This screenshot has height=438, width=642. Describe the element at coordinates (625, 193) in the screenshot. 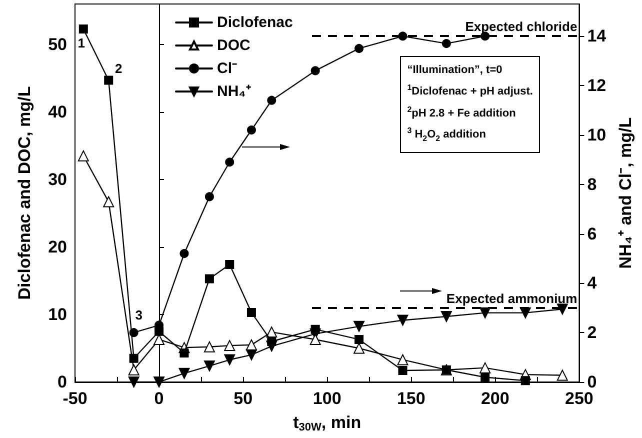

I see `y2-axis-title: NH₄⁺ and Cl⁻, mg/L` at that location.